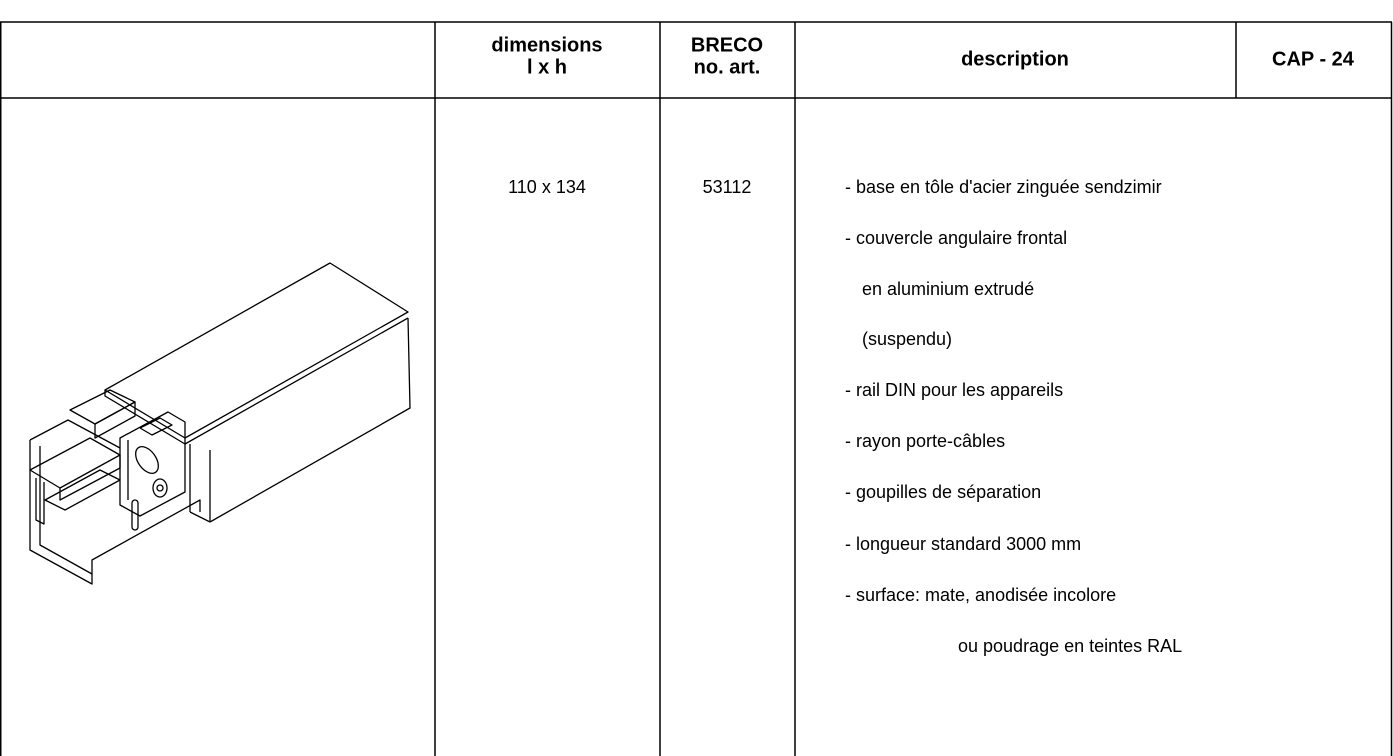 This screenshot has height=756, width=1393. Describe the element at coordinates (1313, 59) in the screenshot. I see `header-cell: CAP - 24` at that location.